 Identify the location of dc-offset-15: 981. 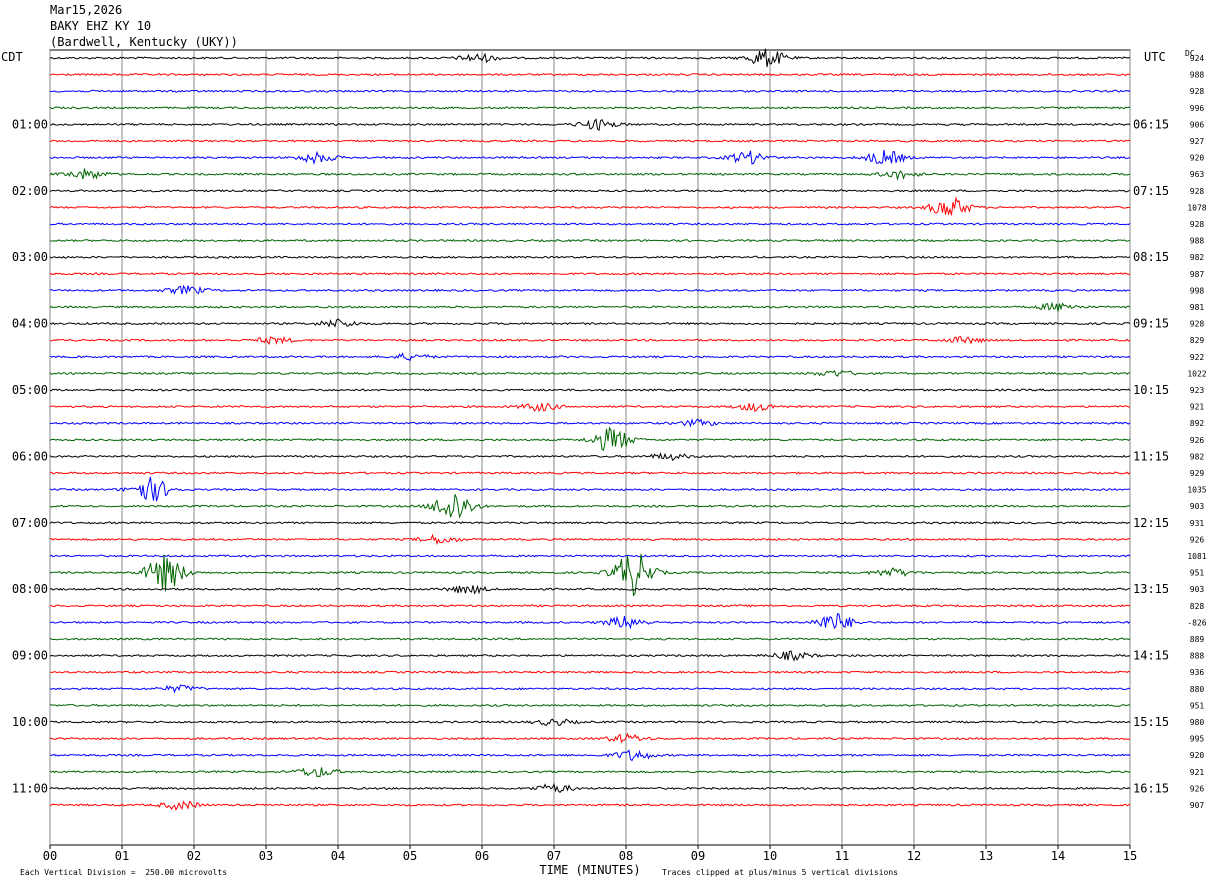
(1197, 307).